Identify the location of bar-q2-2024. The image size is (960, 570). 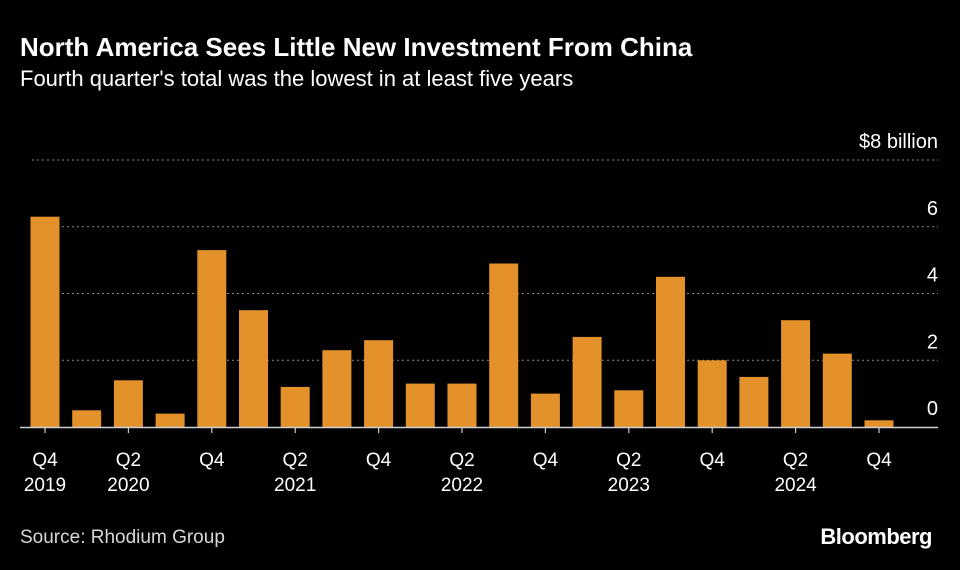
(796, 373).